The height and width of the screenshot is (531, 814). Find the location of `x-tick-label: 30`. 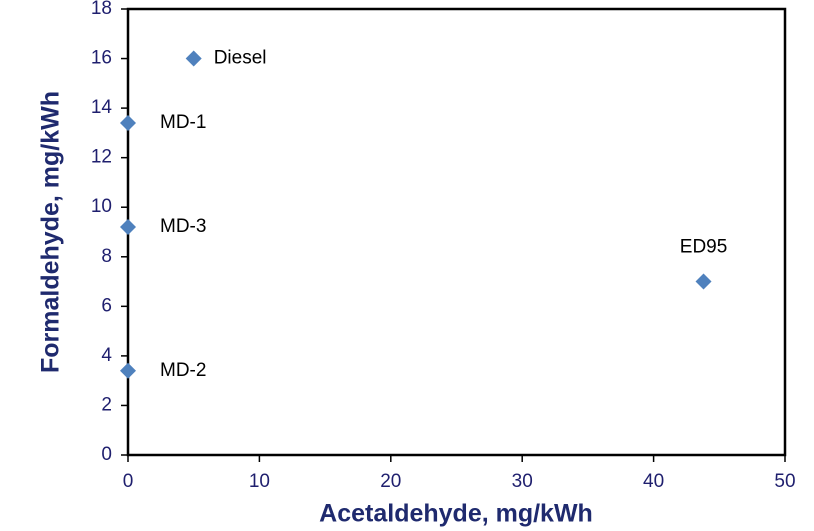

x-tick-label: 30 is located at coordinates (522, 481).